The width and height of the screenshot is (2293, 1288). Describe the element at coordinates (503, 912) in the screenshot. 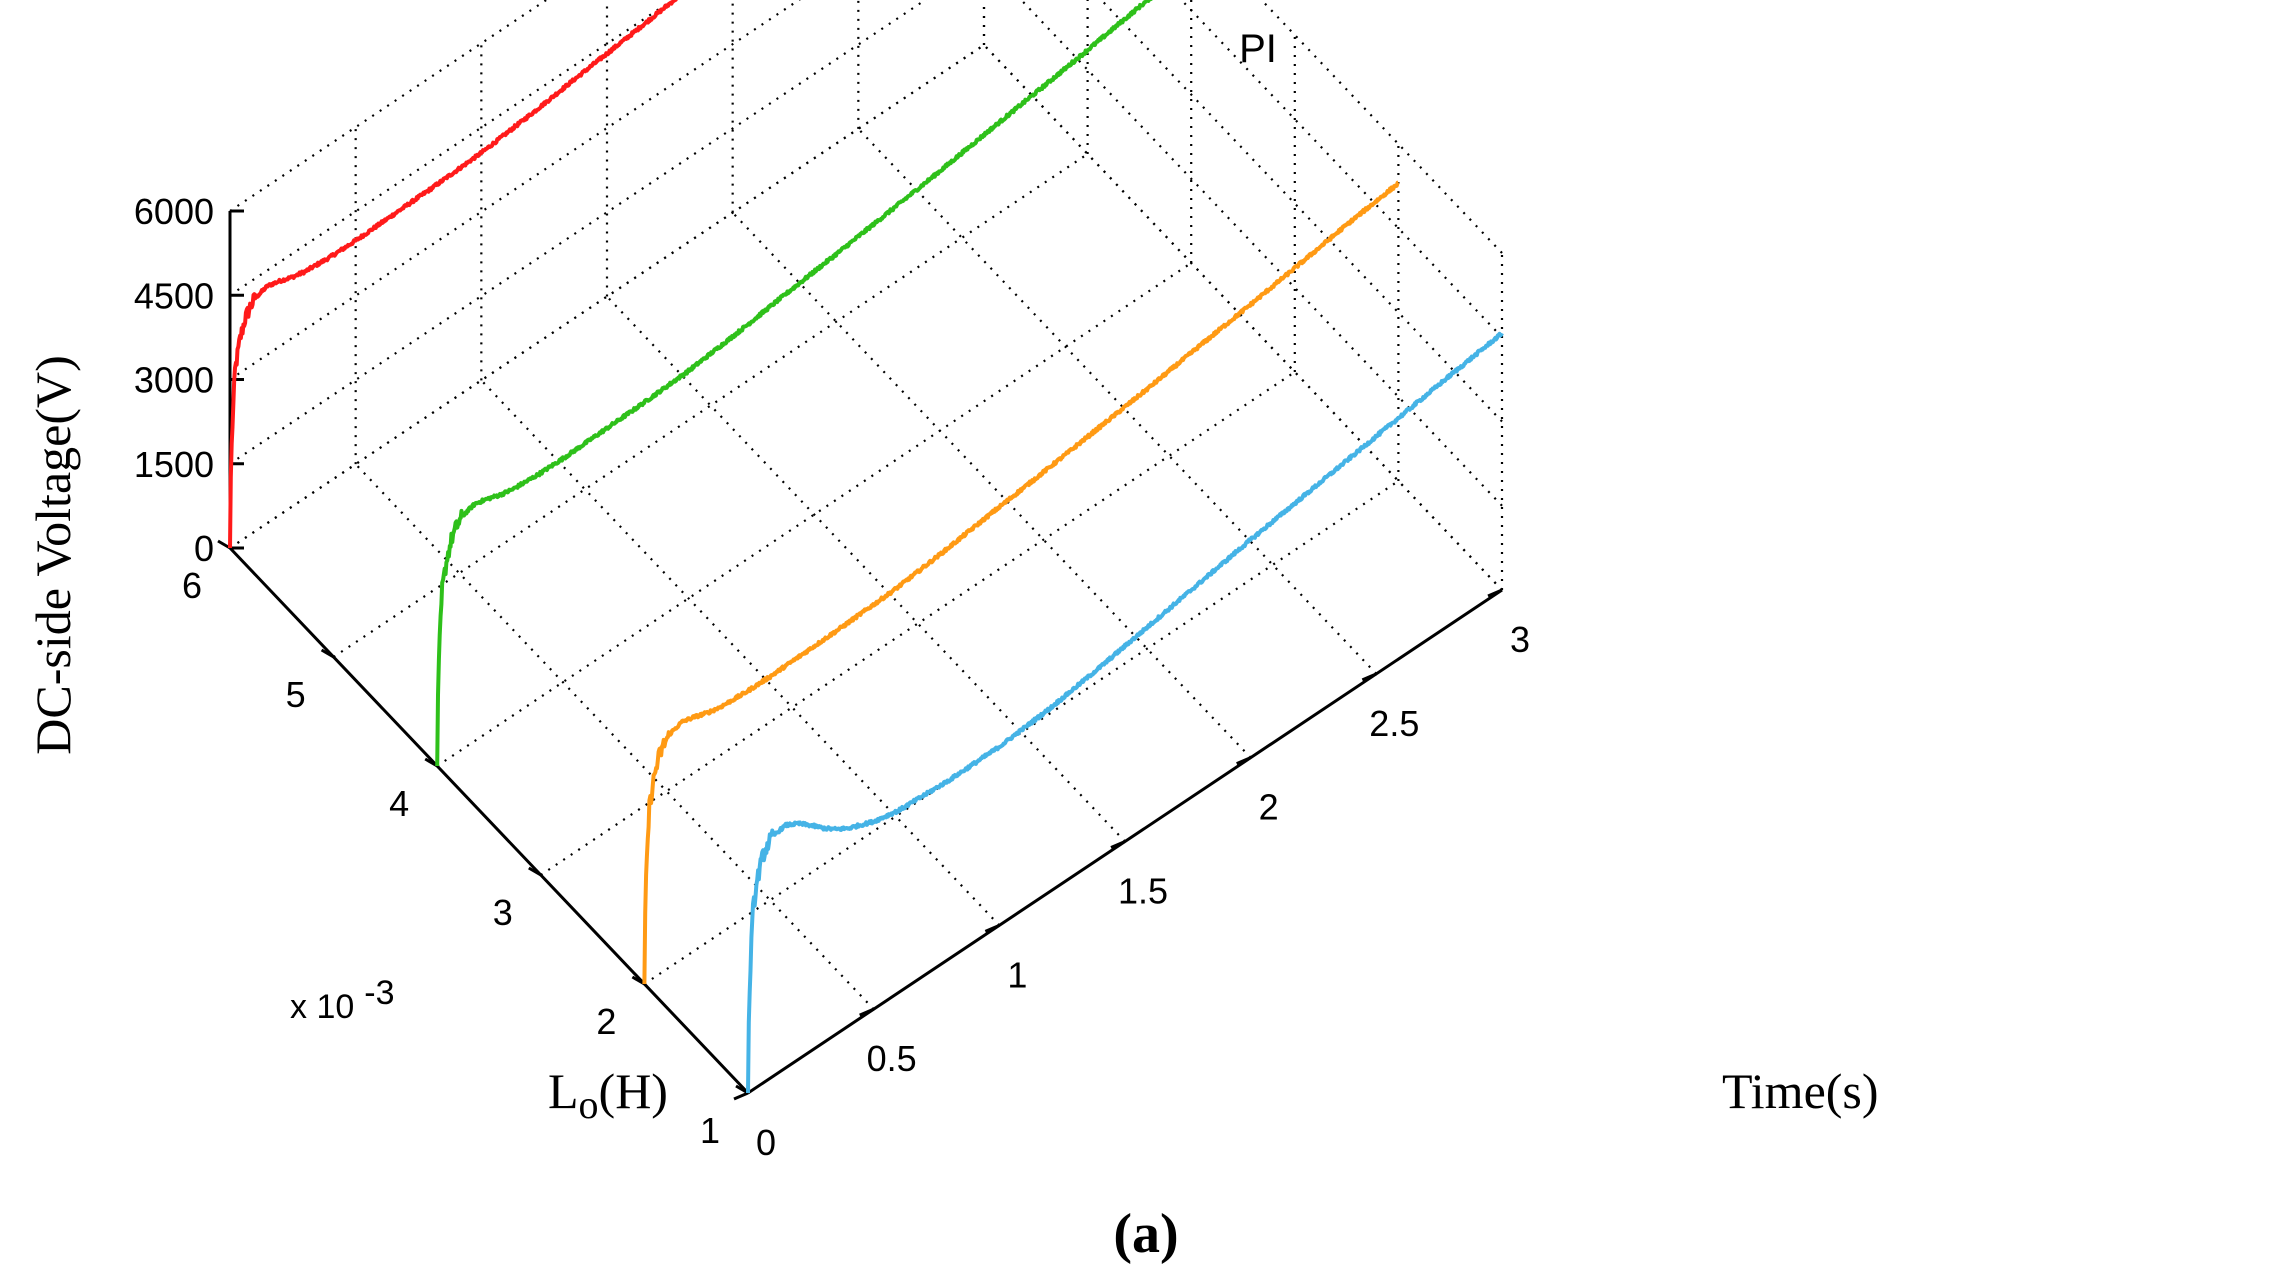

I see `x-tick-label: 3` at that location.